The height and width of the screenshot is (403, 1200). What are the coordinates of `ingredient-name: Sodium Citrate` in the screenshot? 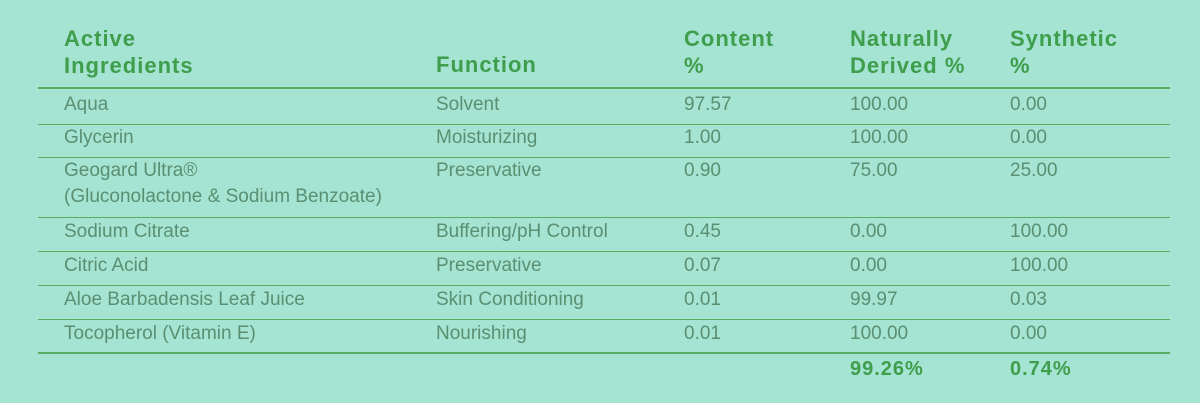 It's located at (127, 231).